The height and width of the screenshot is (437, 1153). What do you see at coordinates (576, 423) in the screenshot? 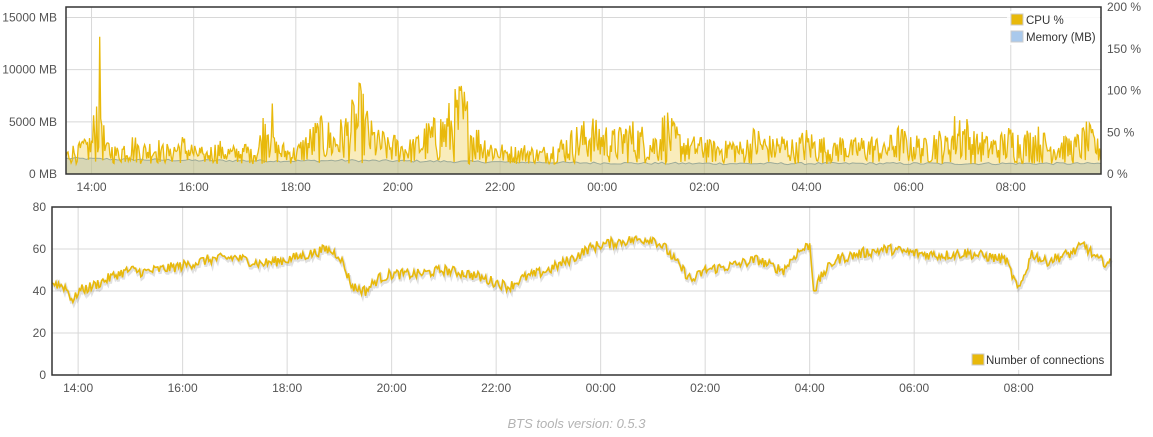
I see `version-footer: BTS tools version: 0.5.3` at bounding box center [576, 423].